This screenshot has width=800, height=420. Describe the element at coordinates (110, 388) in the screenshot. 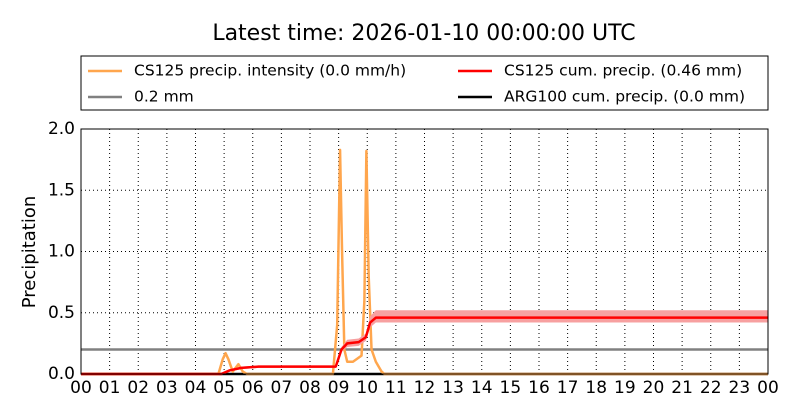

I see `x-tick-label: 01` at that location.